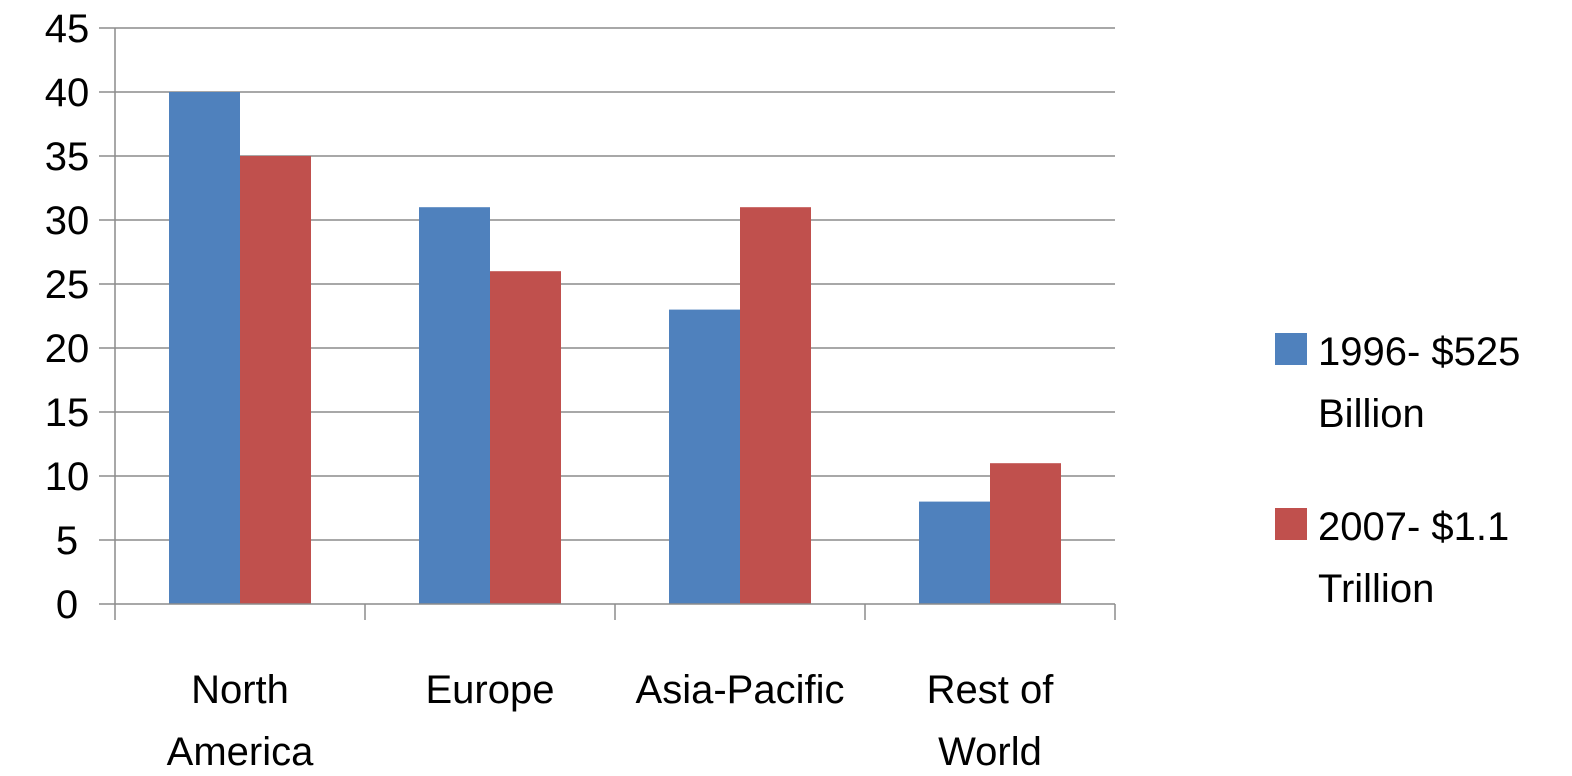 This screenshot has width=1572, height=776. What do you see at coordinates (240, 752) in the screenshot?
I see `category-label-line: America` at bounding box center [240, 752].